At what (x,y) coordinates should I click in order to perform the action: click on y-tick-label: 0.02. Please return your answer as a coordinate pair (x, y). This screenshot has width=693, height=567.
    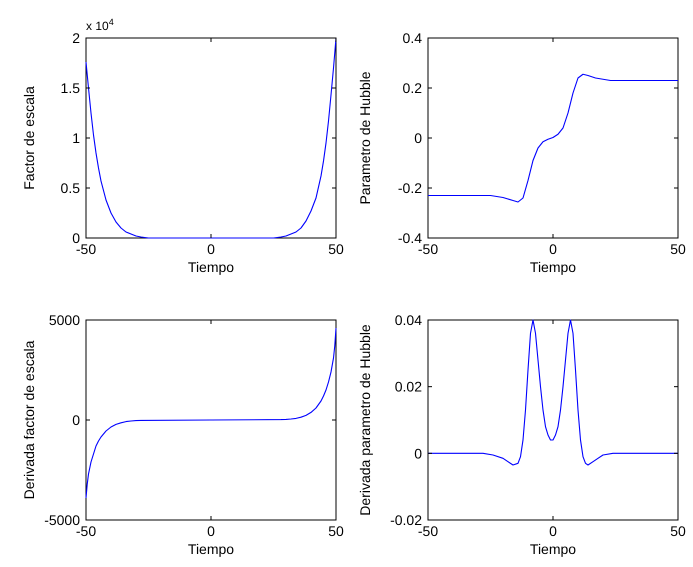
    Looking at the image, I should click on (408, 386).